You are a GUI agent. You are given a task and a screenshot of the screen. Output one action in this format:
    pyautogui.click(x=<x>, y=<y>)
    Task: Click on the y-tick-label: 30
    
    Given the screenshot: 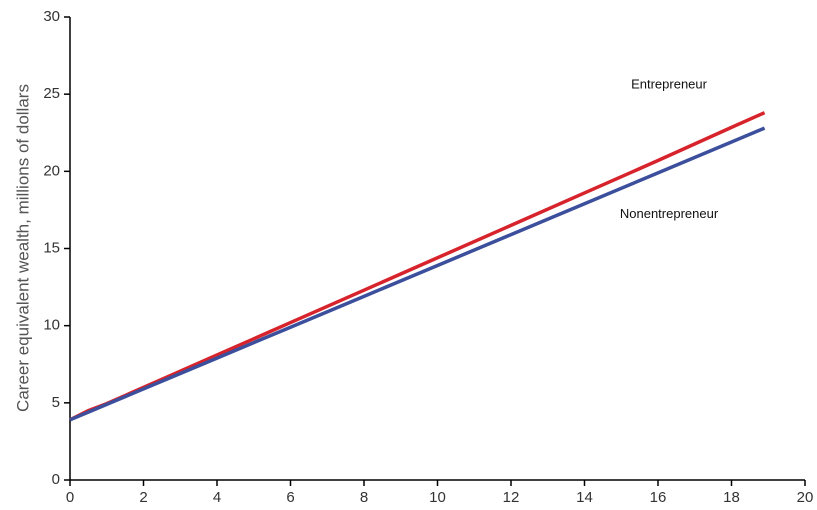 What is the action you would take?
    pyautogui.click(x=51, y=16)
    